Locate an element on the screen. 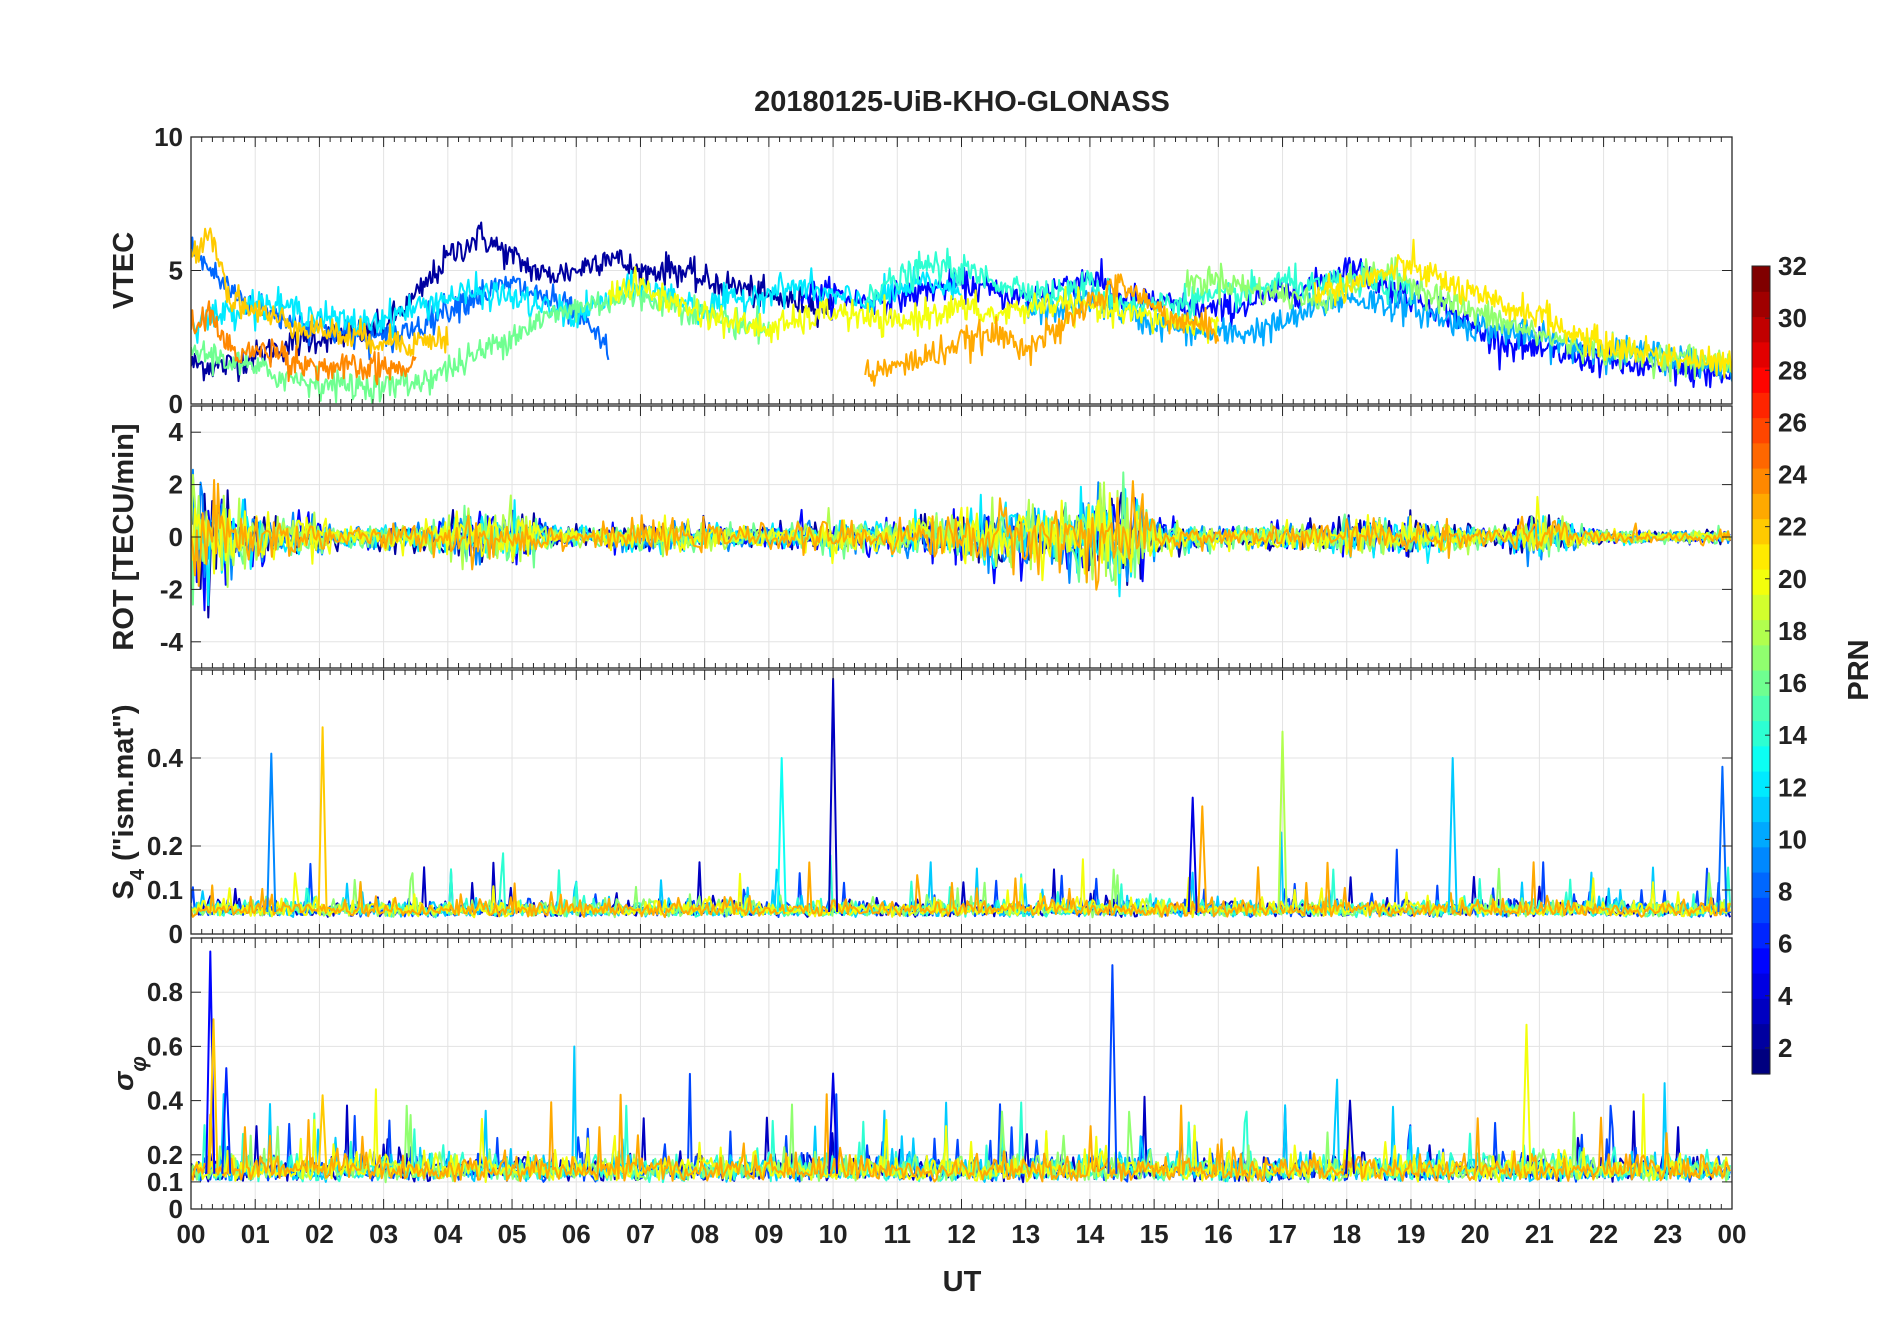 This screenshot has width=1902, height=1330. x-tick-label: 14 is located at coordinates (1089, 1234).